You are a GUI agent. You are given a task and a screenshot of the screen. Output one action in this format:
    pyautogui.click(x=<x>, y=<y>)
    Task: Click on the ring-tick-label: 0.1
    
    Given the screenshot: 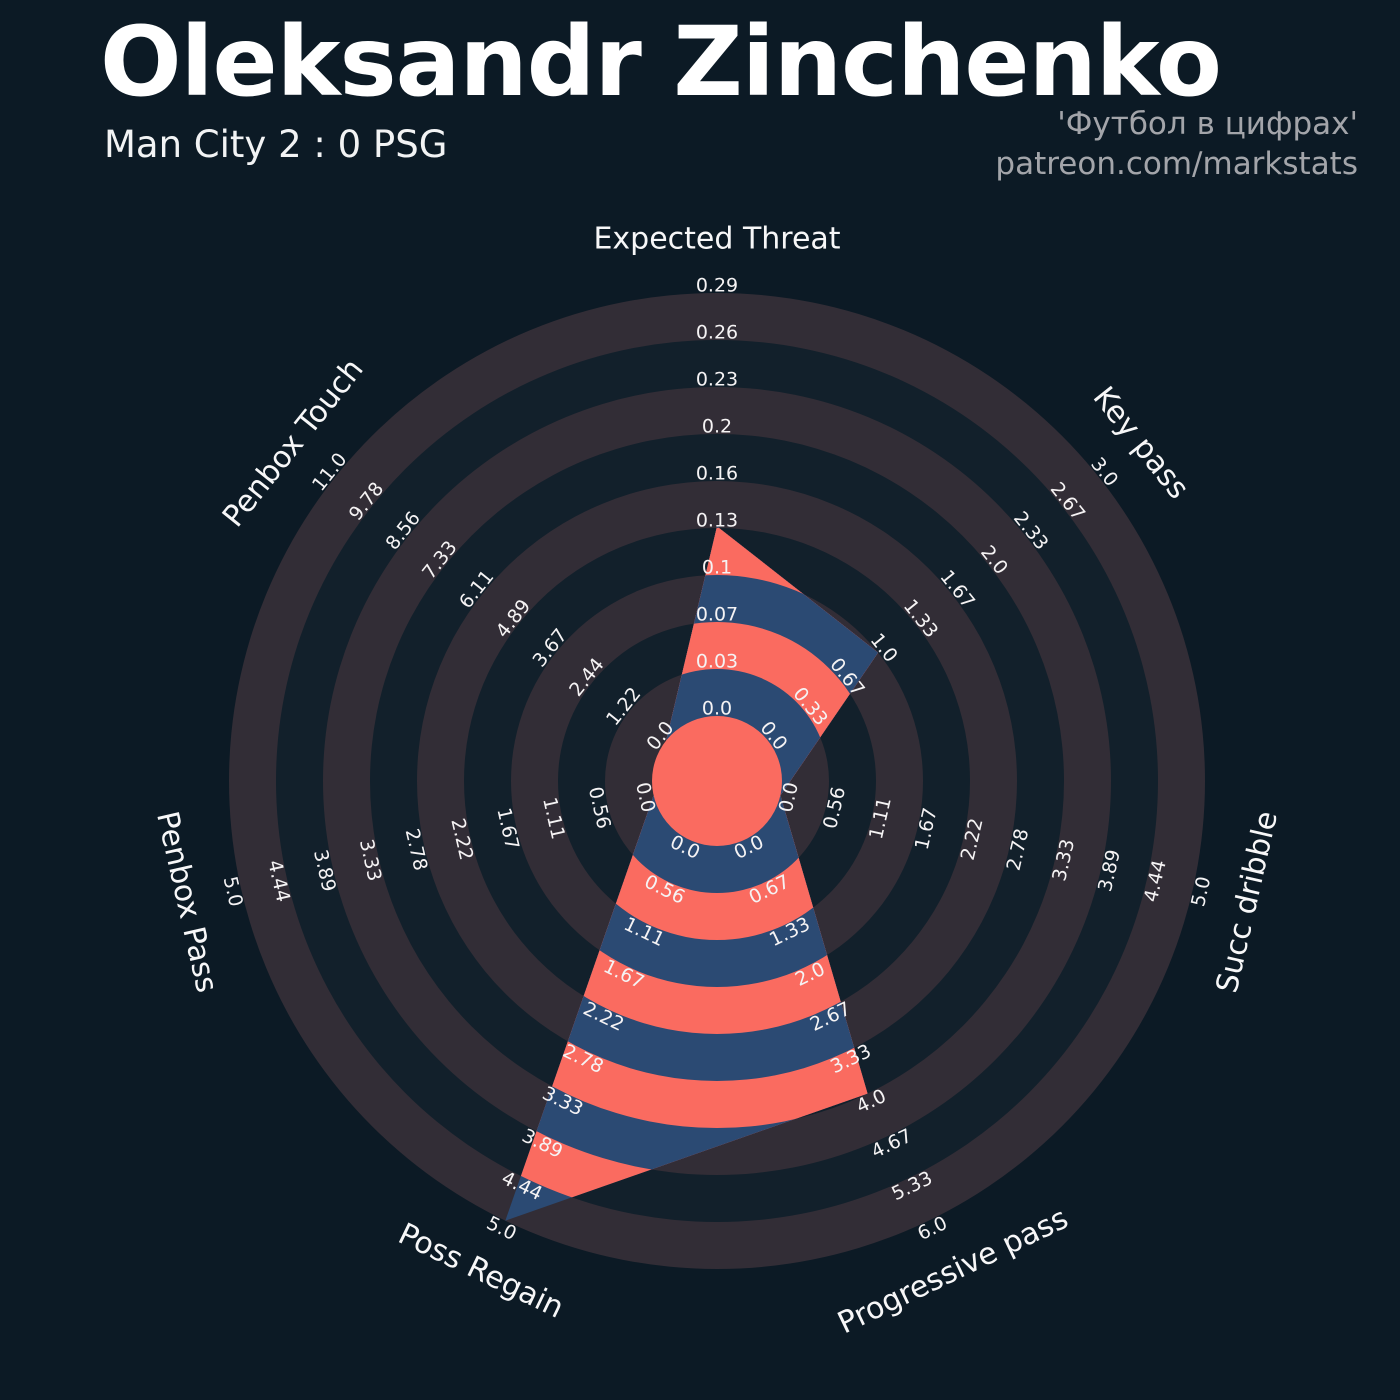 What is the action you would take?
    pyautogui.click(x=717, y=568)
    